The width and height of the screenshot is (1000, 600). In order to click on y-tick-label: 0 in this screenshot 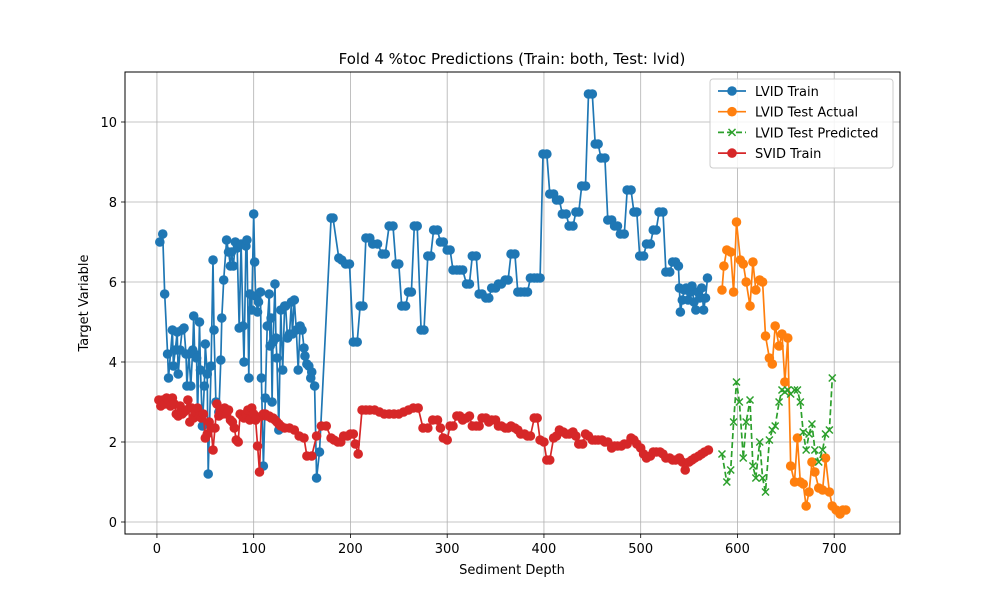, I will do `click(113, 523)`.